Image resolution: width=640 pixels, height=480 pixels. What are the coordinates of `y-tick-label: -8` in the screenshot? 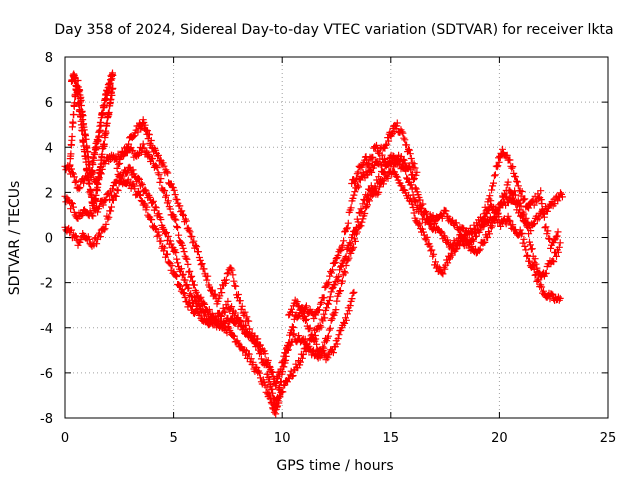 It's located at (46, 419).